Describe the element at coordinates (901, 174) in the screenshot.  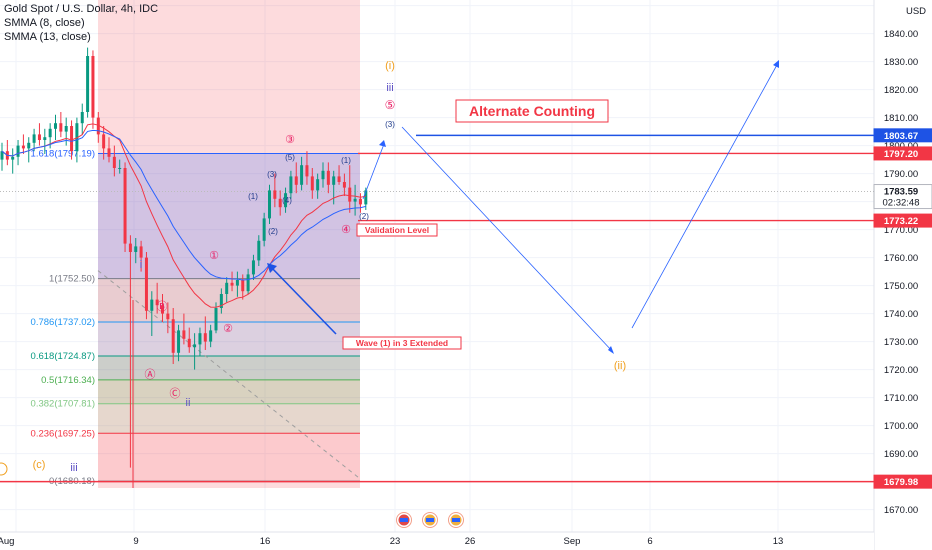
I see `price-axis-tick-label: 1790.00` at that location.